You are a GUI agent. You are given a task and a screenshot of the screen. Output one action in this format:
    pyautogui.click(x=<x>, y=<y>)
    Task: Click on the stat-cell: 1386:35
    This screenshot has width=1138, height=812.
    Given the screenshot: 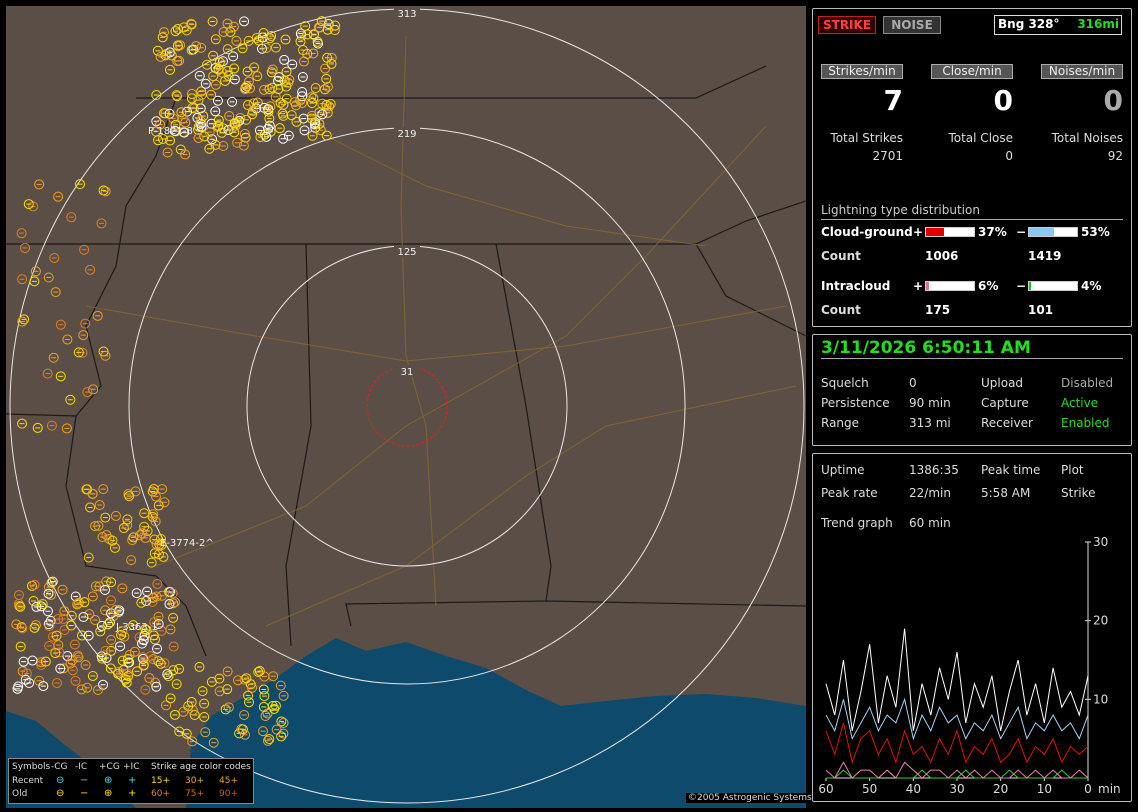 What is the action you would take?
    pyautogui.click(x=934, y=470)
    